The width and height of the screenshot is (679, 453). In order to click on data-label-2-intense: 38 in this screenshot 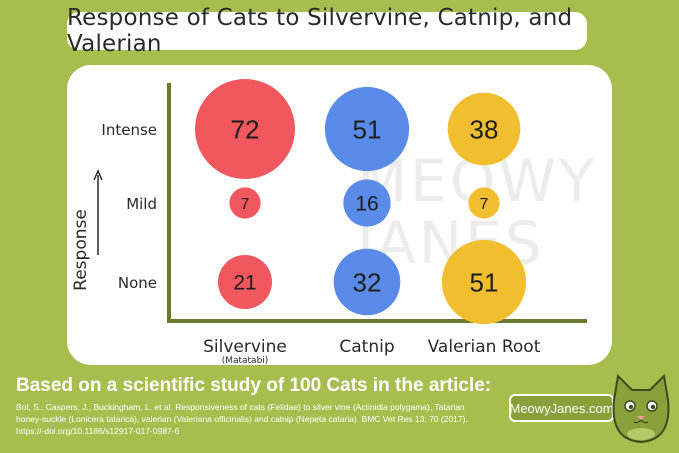, I will do `click(484, 129)`.